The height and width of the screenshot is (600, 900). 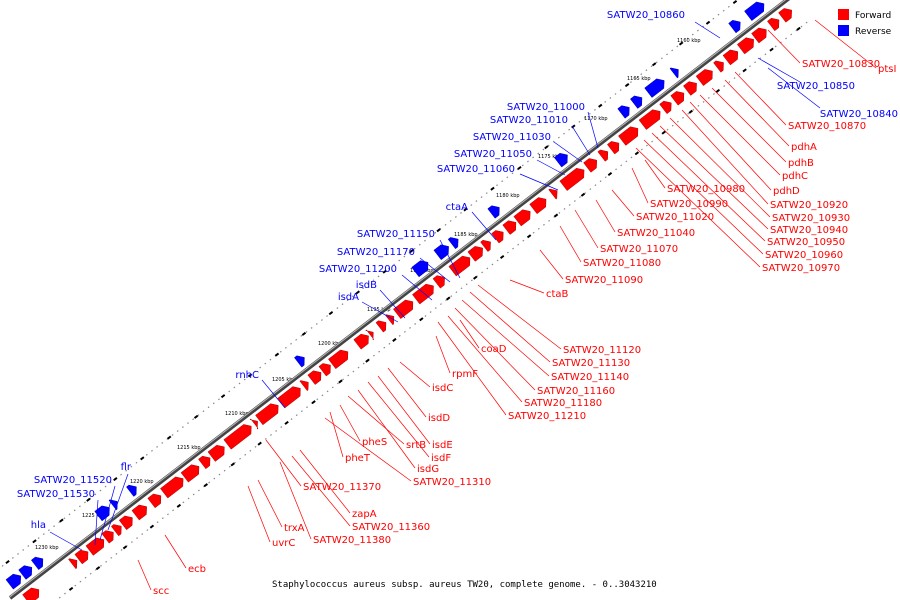 What do you see at coordinates (801, 163) in the screenshot?
I see `gene-label: pdhB` at bounding box center [801, 163].